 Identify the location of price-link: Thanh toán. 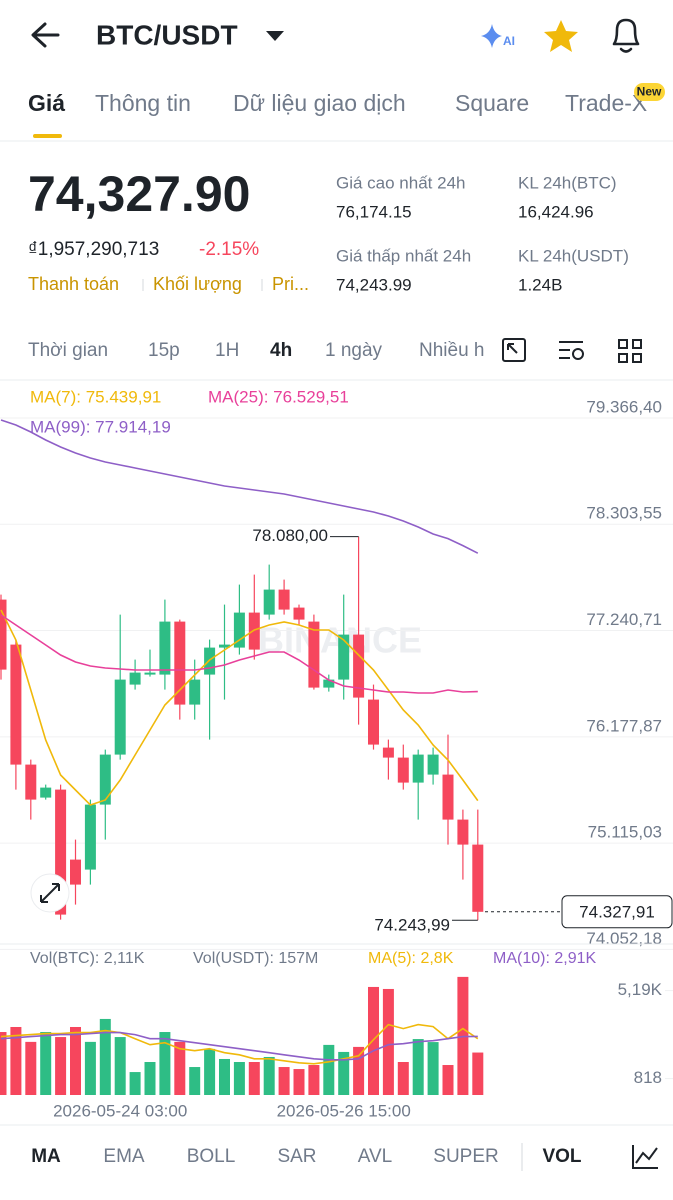
(73, 284).